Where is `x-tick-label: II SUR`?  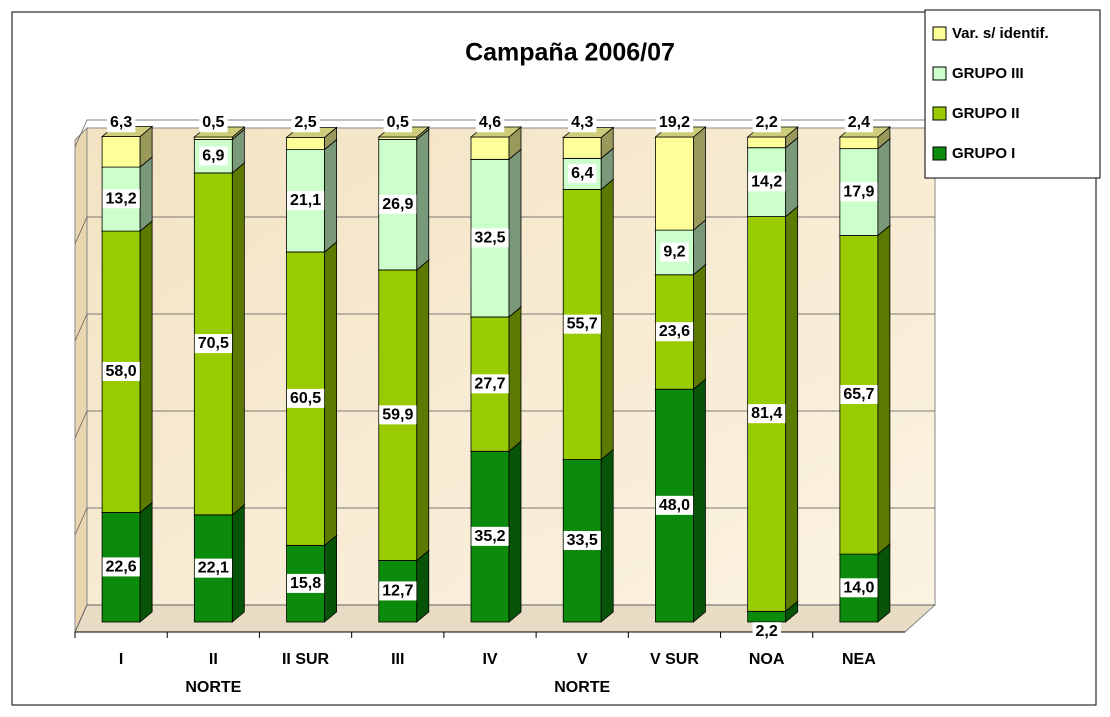 x-tick-label: II SUR is located at coordinates (306, 659).